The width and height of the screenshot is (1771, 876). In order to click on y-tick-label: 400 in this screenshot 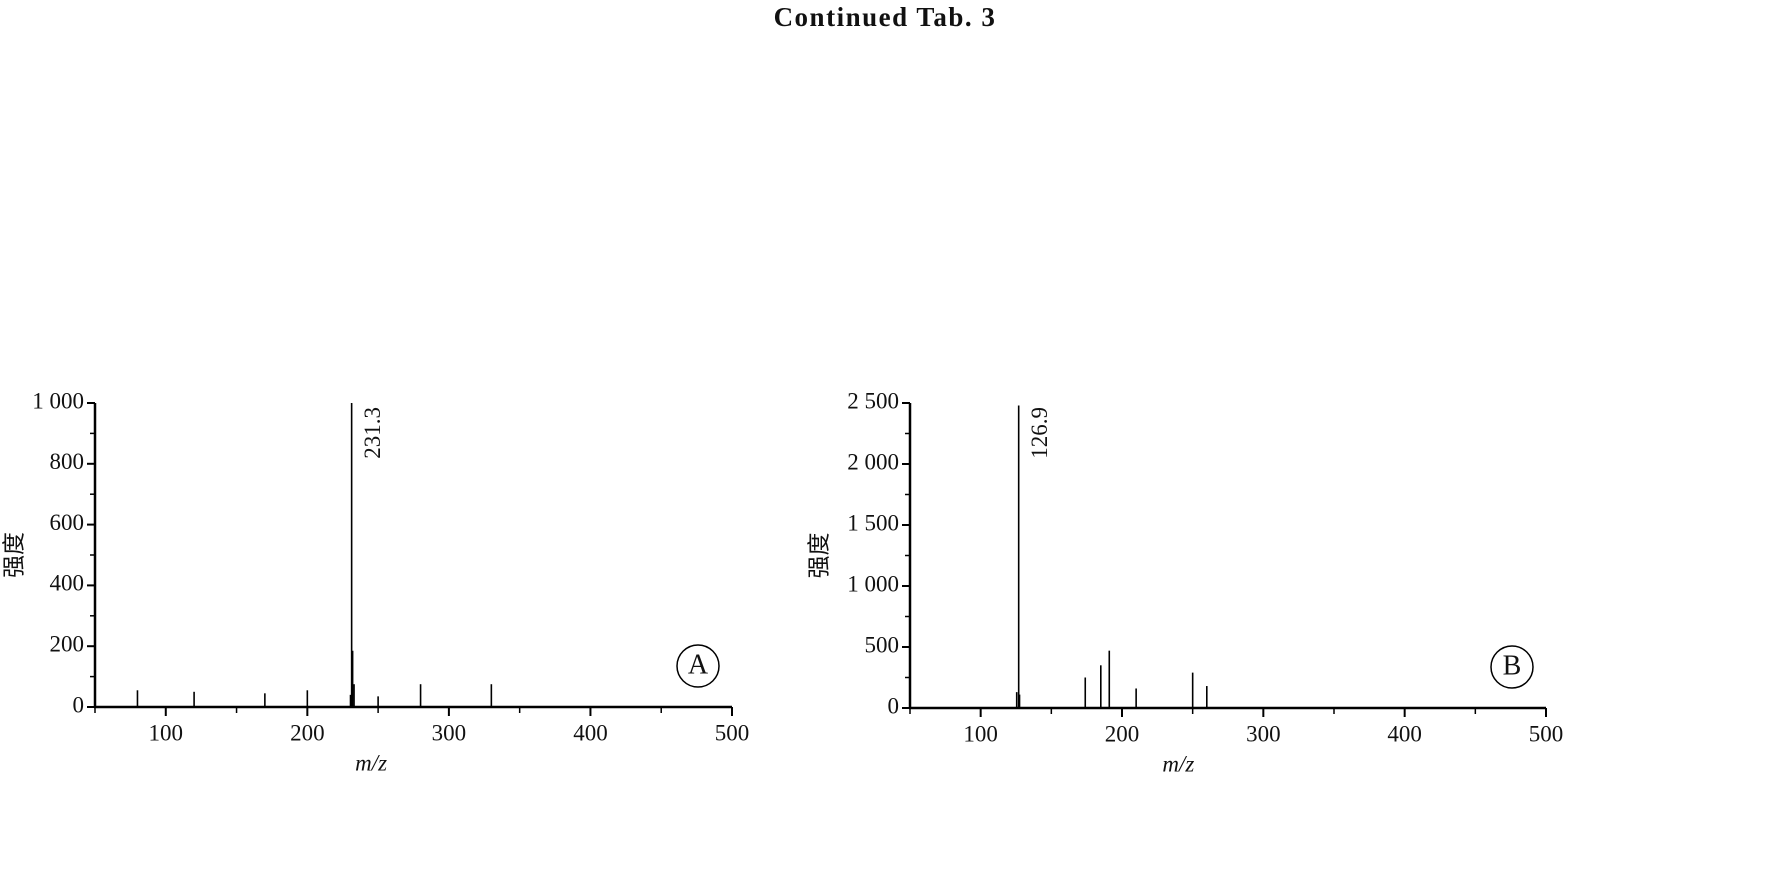, I will do `click(67, 583)`.